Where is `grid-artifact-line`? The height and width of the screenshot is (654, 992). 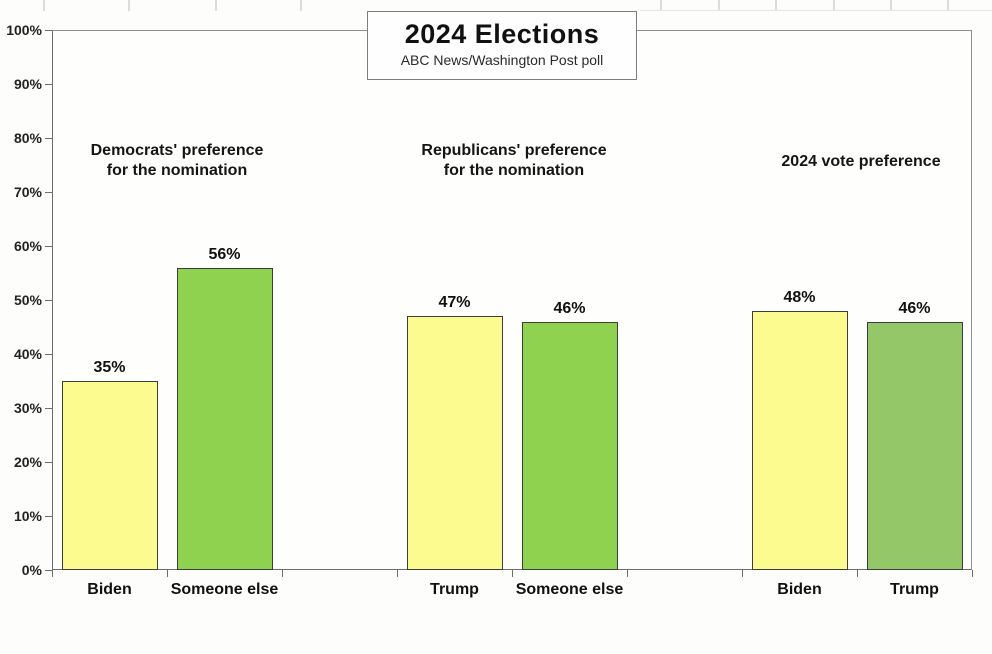
grid-artifact-line is located at coordinates (816, 10).